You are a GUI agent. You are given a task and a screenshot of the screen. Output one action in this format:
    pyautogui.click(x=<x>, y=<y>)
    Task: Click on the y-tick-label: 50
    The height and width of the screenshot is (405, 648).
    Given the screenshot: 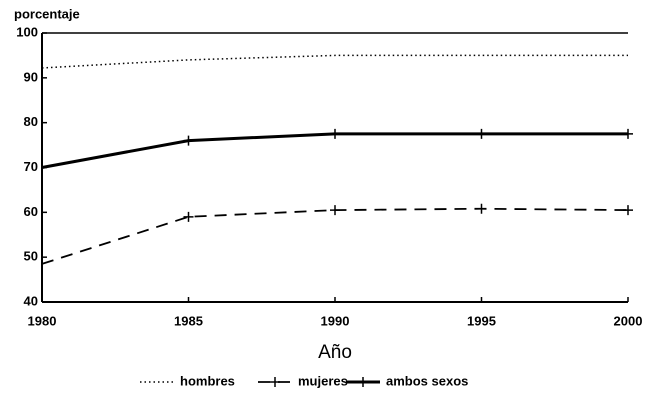 What is the action you would take?
    pyautogui.click(x=31, y=256)
    